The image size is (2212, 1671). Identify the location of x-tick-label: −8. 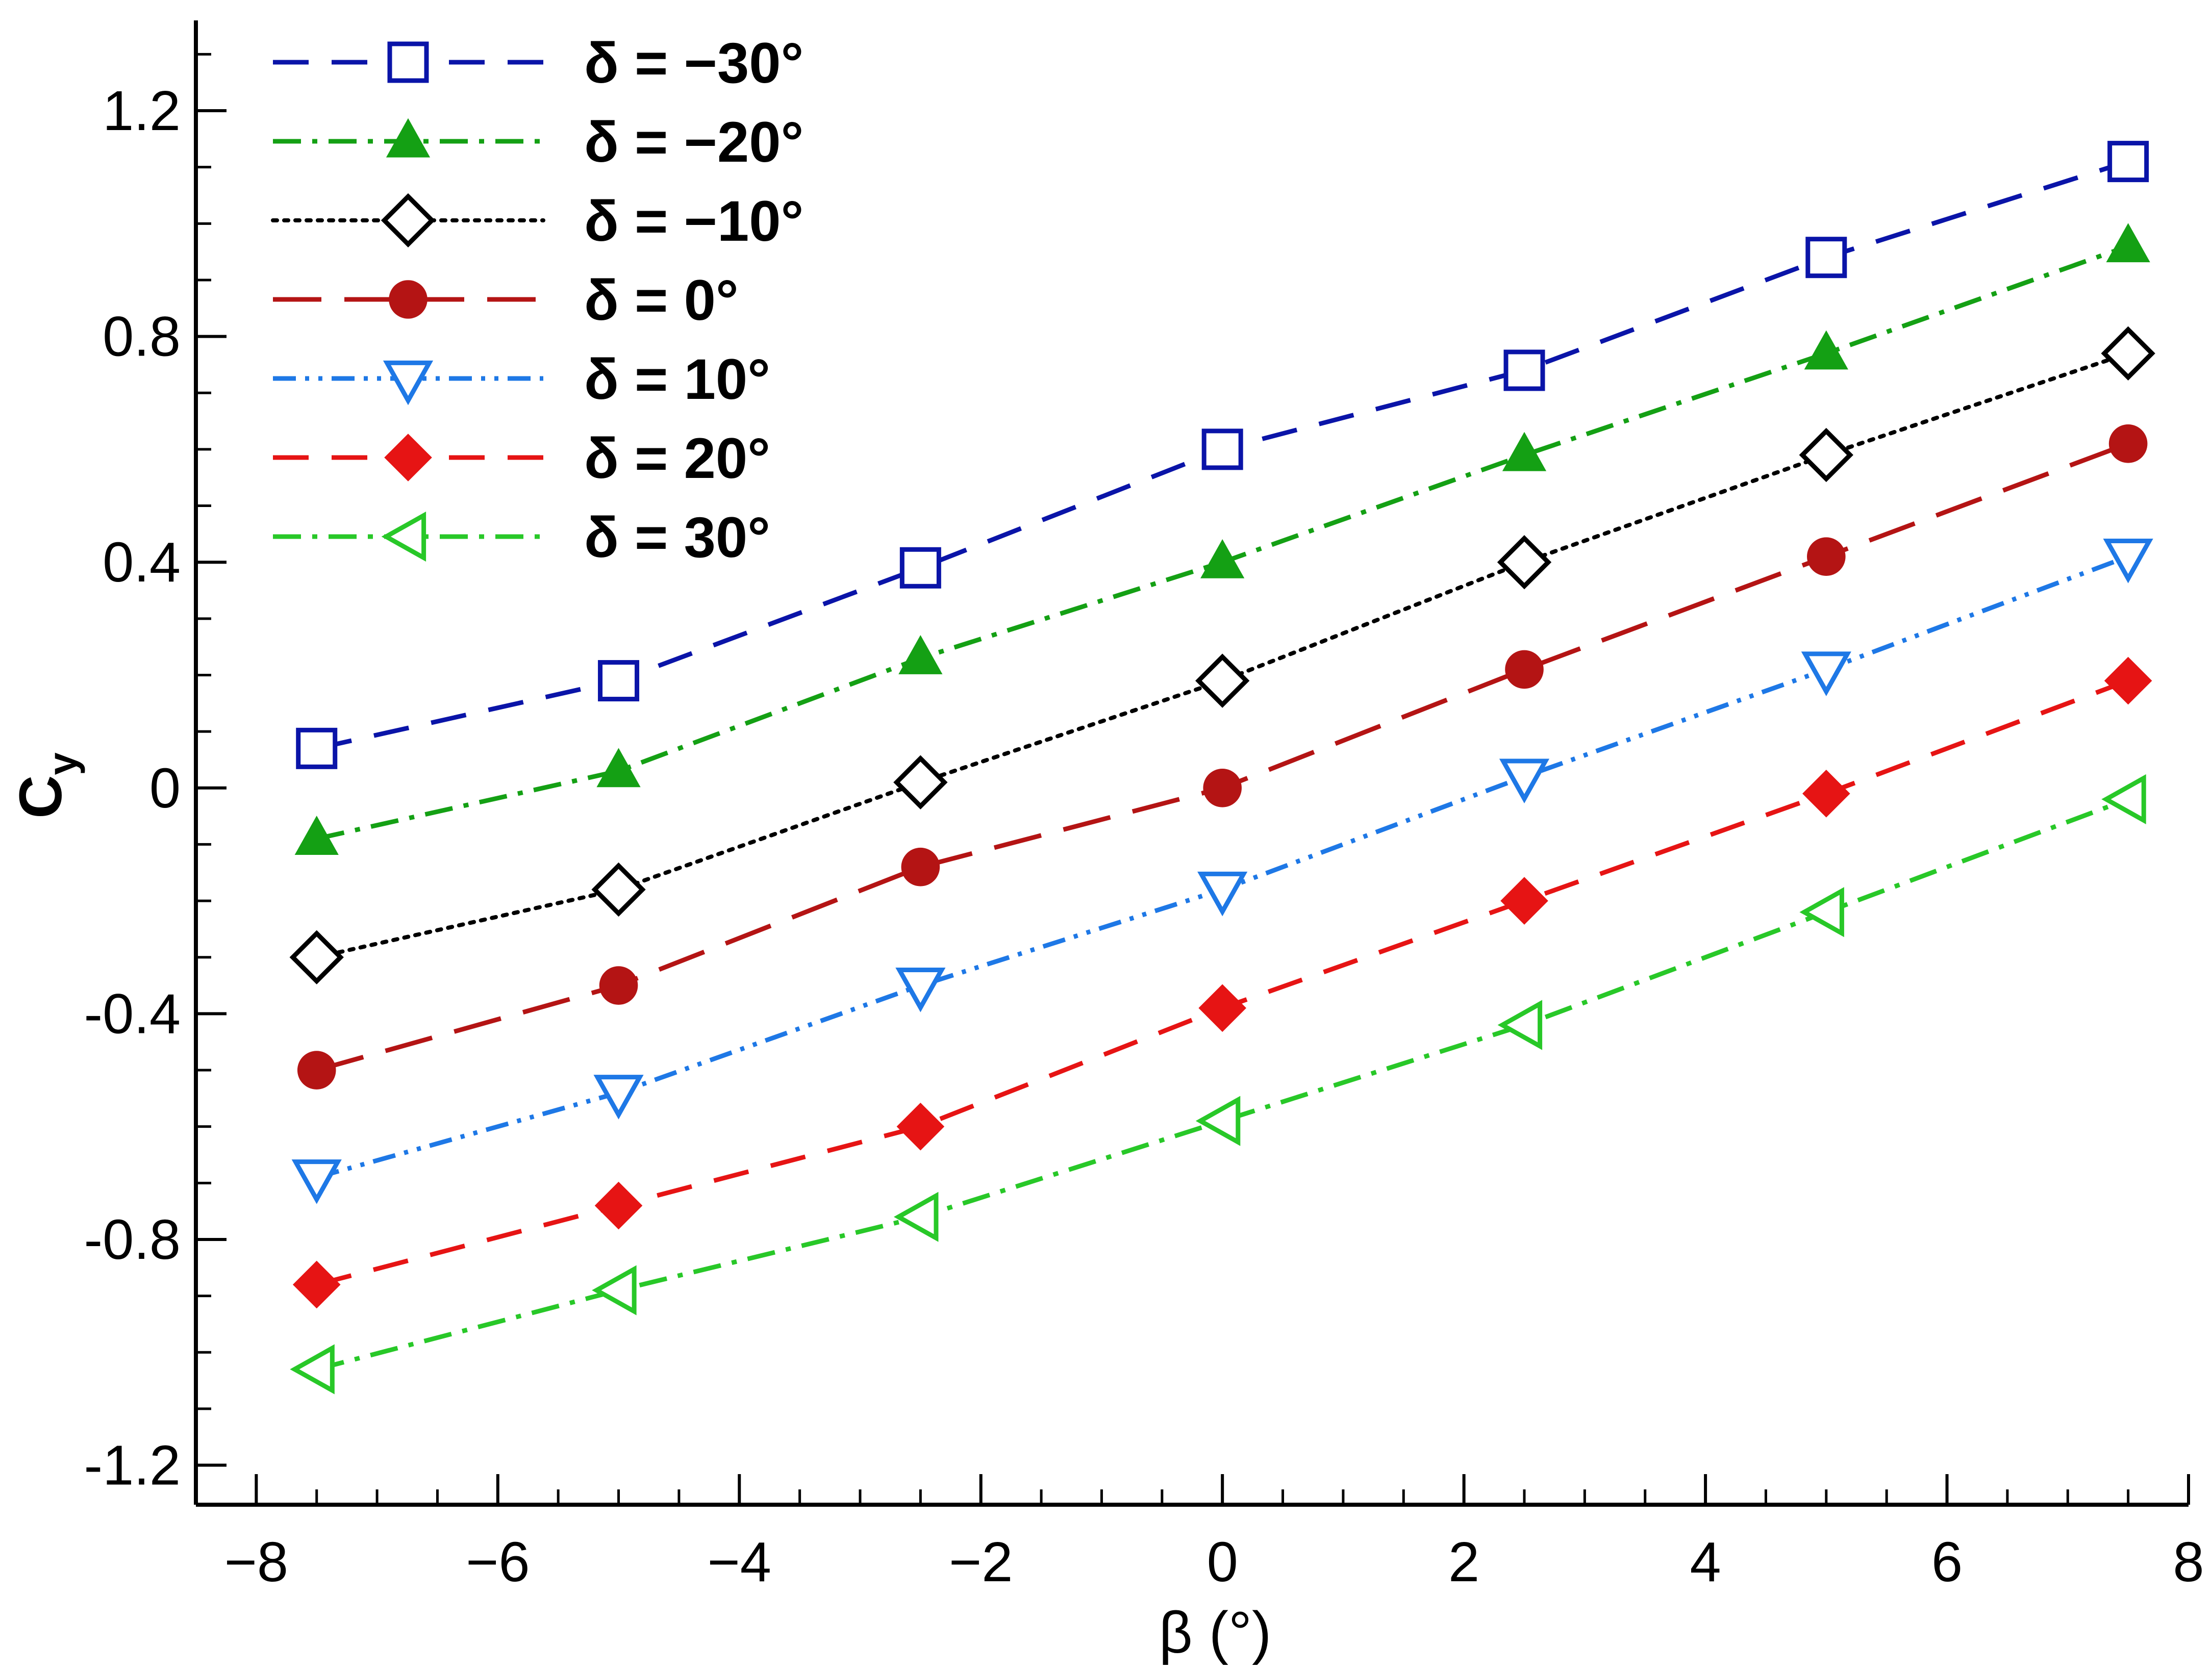
(256, 1562).